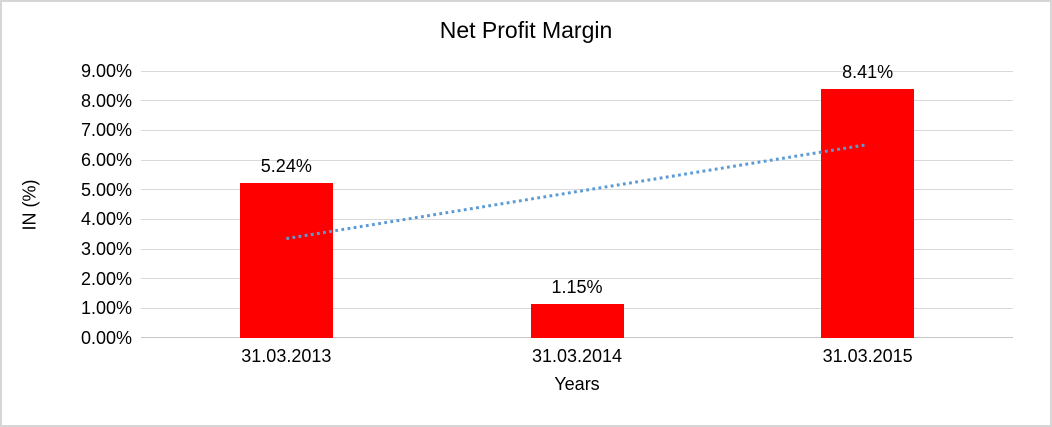 Image resolution: width=1052 pixels, height=427 pixels. I want to click on y-tick-label: 5.00%, so click(106, 189).